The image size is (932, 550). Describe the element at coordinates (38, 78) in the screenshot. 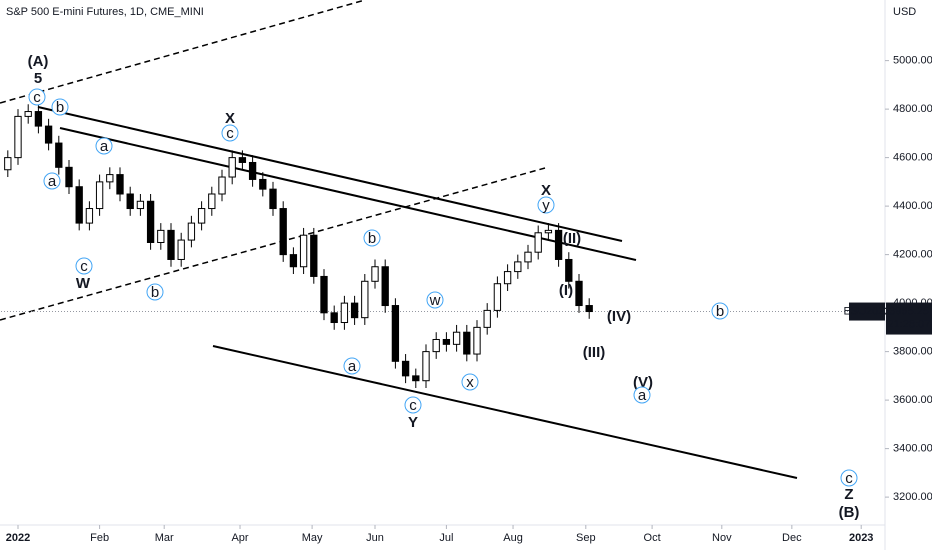

I see `wave-label: 5` at that location.